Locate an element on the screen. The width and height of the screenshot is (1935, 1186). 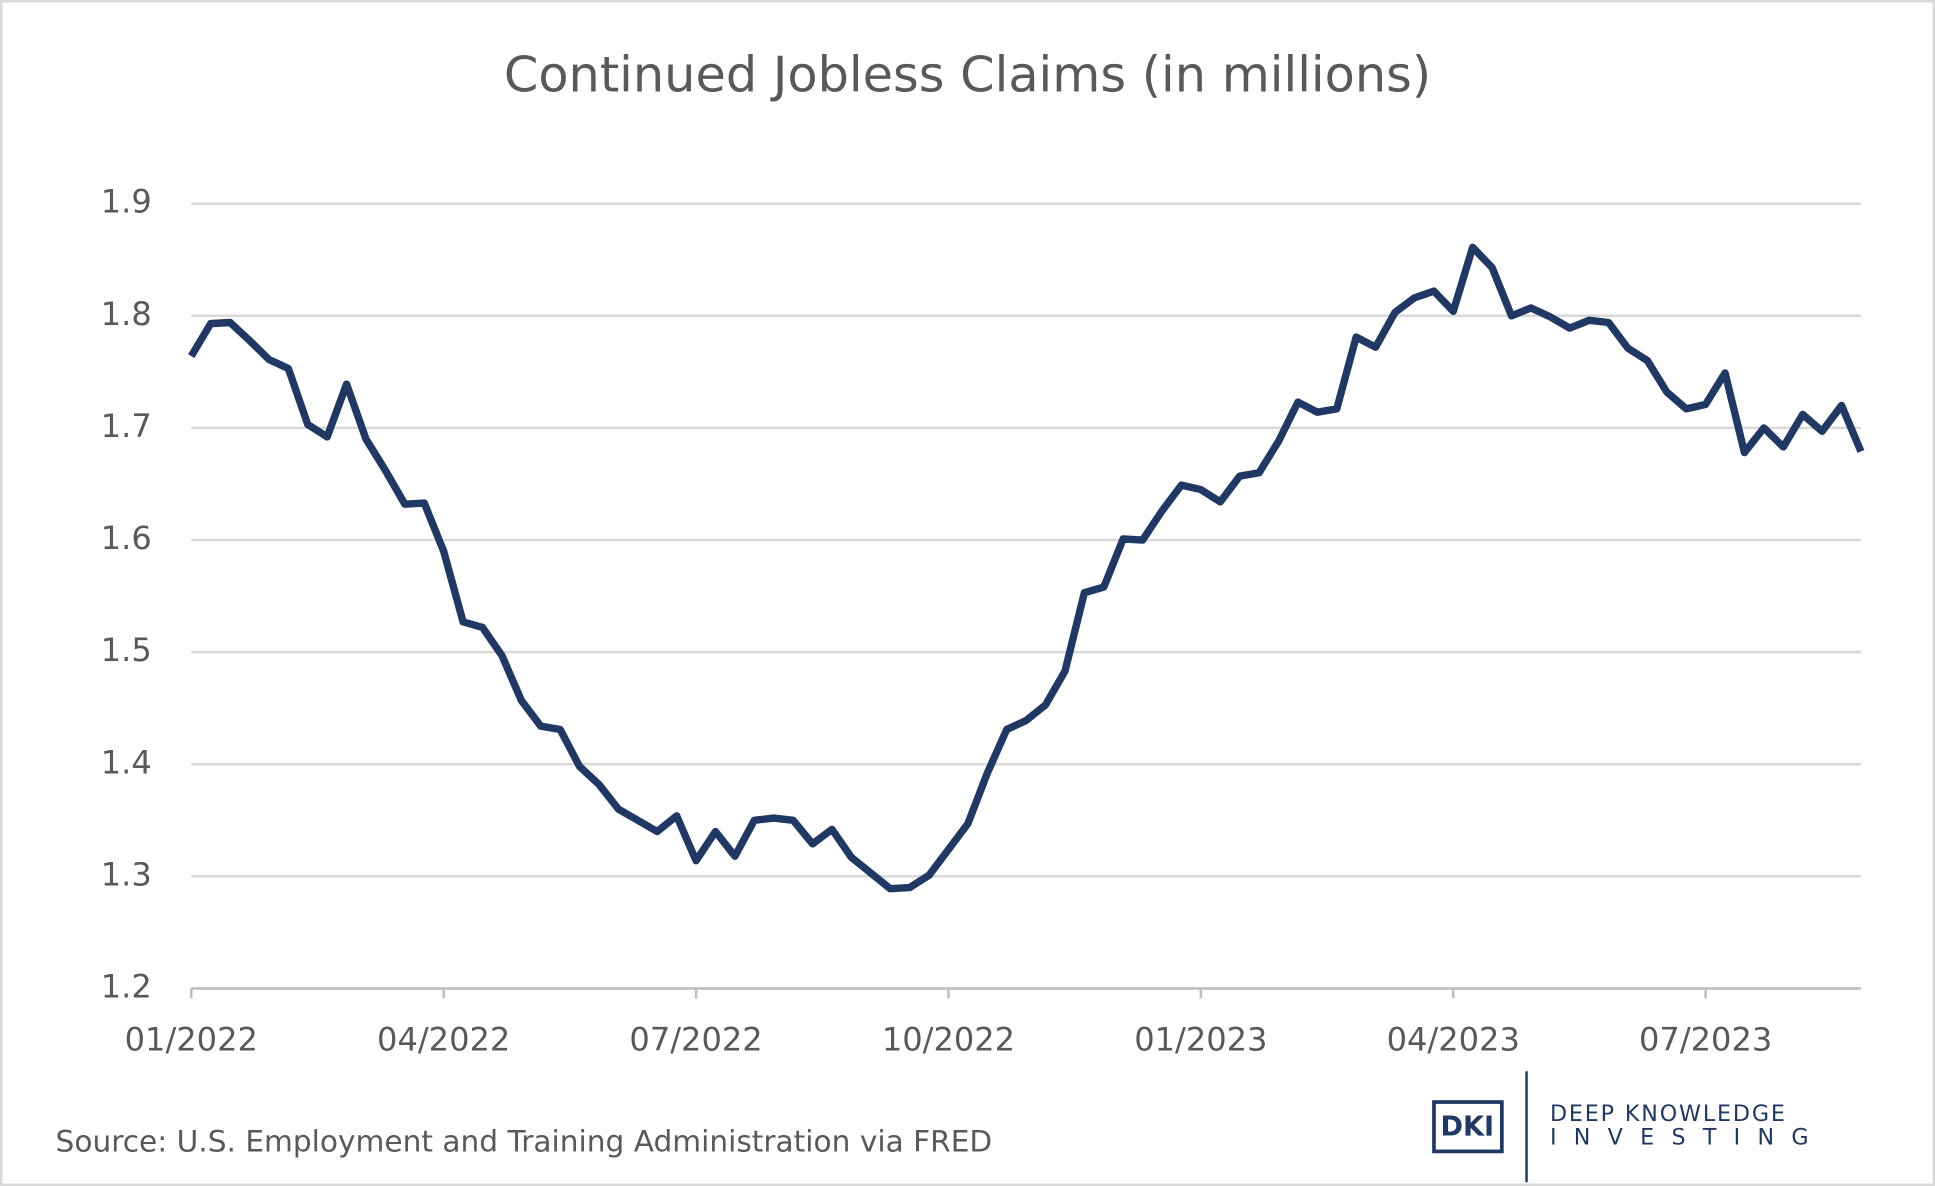
logo-box is located at coordinates (1468, 1127).